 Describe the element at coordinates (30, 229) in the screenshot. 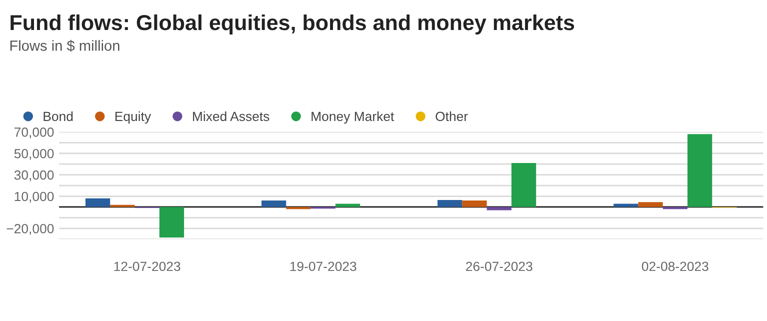

I see `y-tick-label: −20,000` at that location.